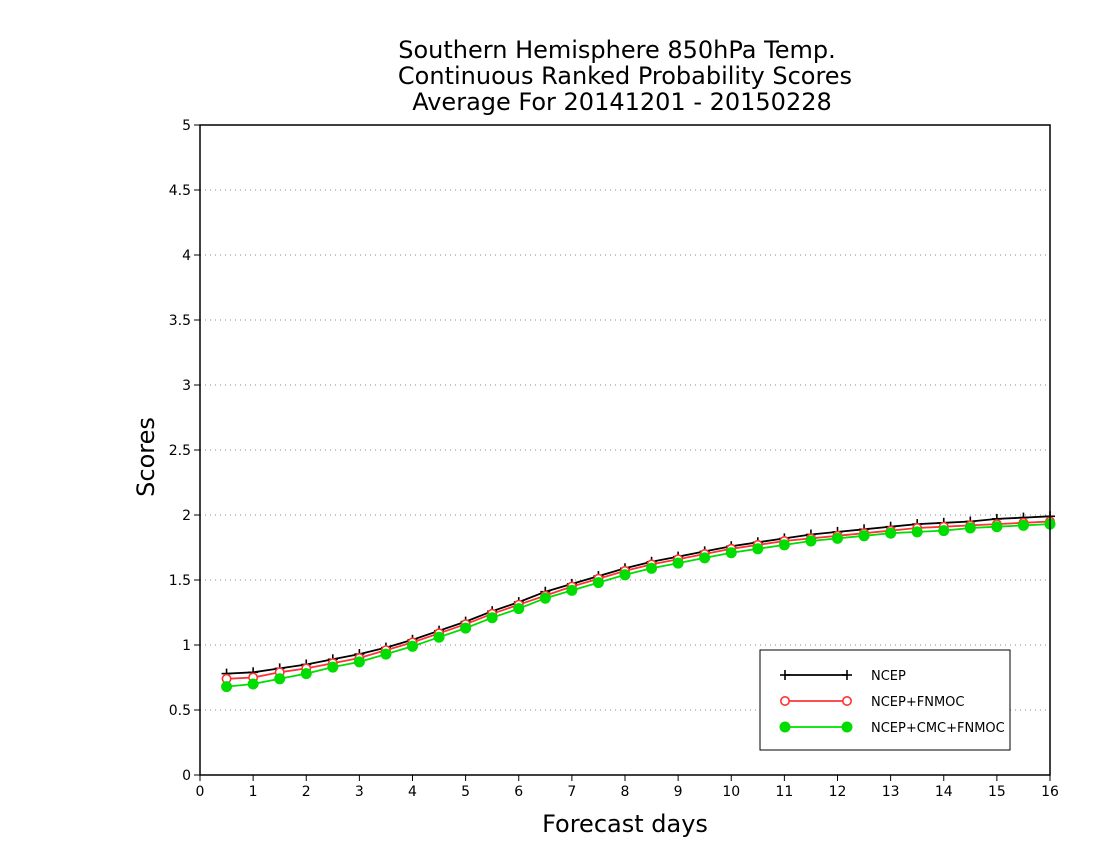 The width and height of the screenshot is (1100, 855). I want to click on y-tick-label: 0.5, so click(180, 711).